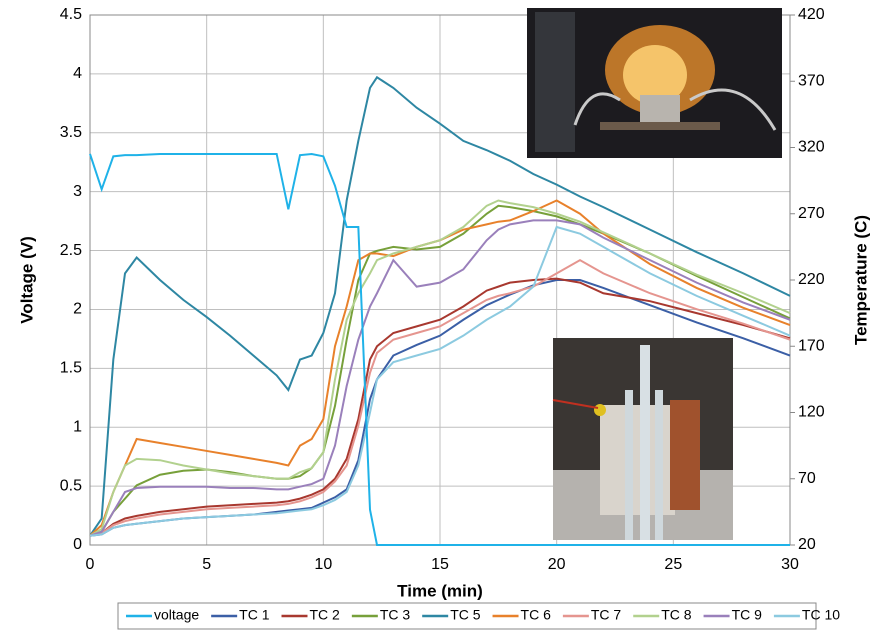 The image size is (873, 631). What do you see at coordinates (176, 615) in the screenshot?
I see `legend-label: voltage` at bounding box center [176, 615].